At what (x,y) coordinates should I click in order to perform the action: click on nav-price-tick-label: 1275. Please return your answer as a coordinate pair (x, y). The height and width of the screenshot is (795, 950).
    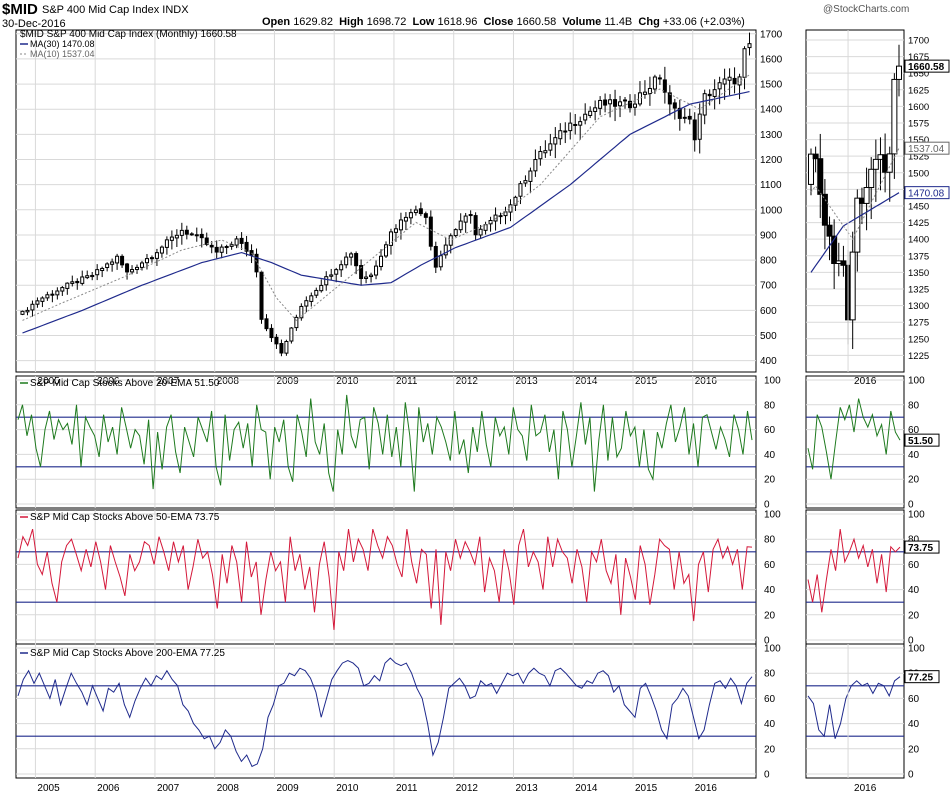
    Looking at the image, I should click on (918, 323).